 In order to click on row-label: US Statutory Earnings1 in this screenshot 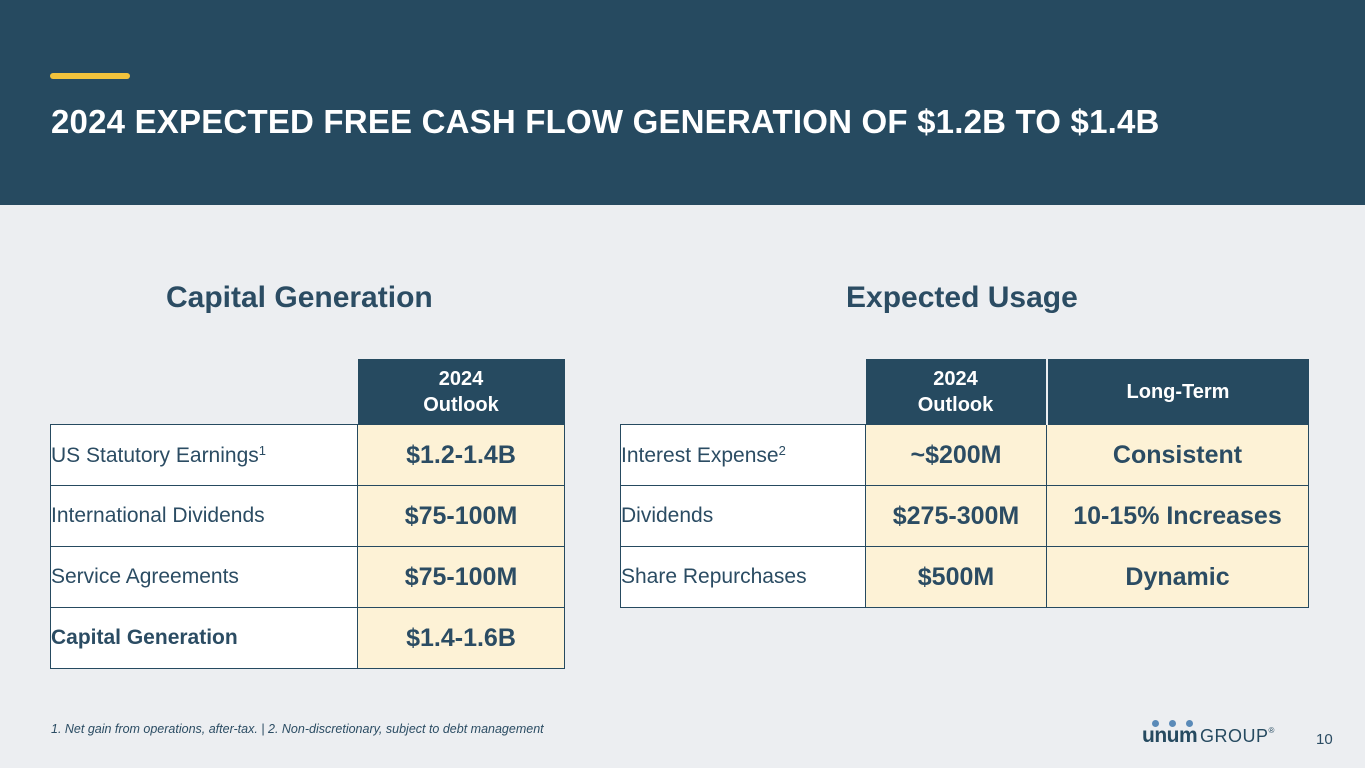, I will do `click(204, 455)`.